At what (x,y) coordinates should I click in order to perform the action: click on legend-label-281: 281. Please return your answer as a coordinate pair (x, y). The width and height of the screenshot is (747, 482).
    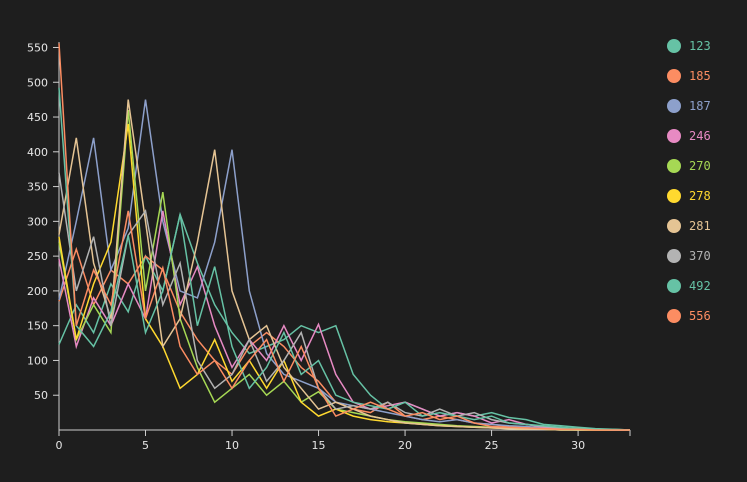
    Looking at the image, I should click on (700, 226).